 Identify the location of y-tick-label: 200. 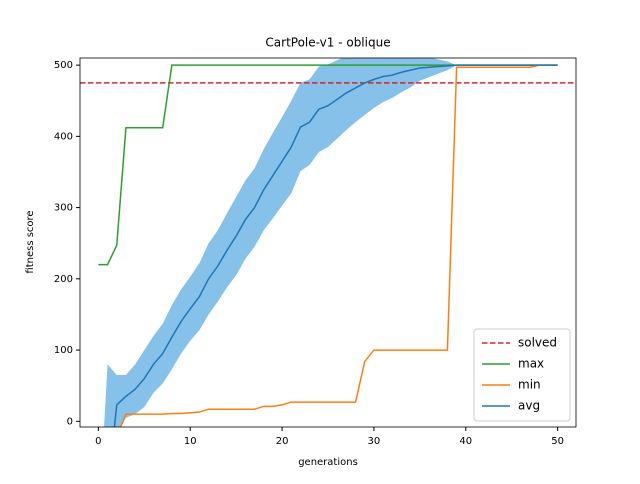
(63, 279).